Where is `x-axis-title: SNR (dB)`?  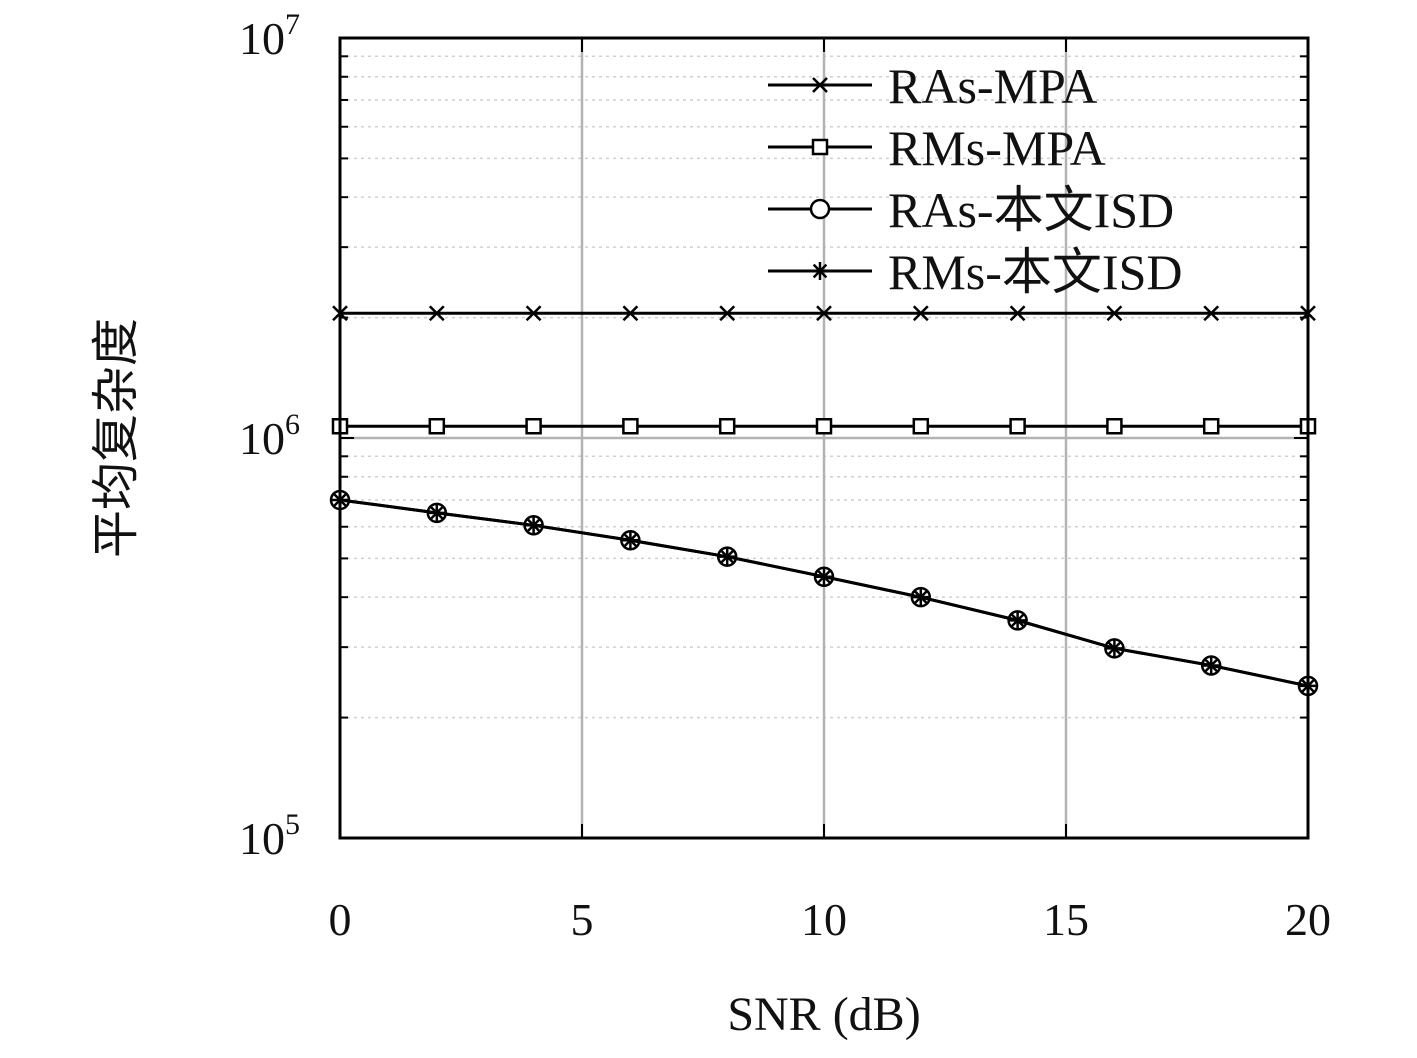 x-axis-title: SNR (dB) is located at coordinates (823, 1014).